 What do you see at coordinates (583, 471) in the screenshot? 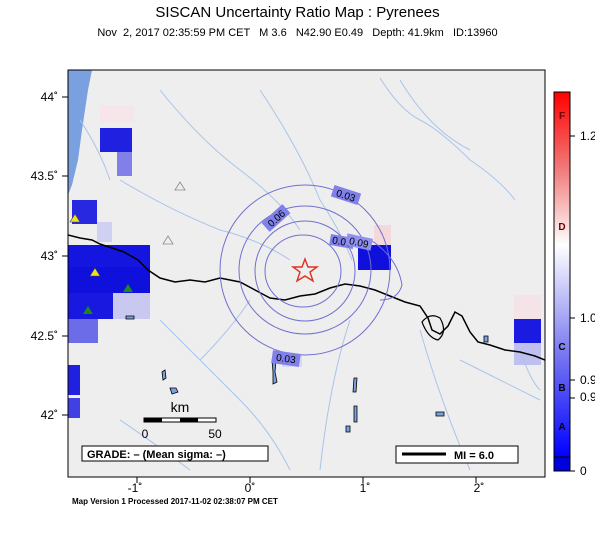
I see `colorbar-number: 0` at bounding box center [583, 471].